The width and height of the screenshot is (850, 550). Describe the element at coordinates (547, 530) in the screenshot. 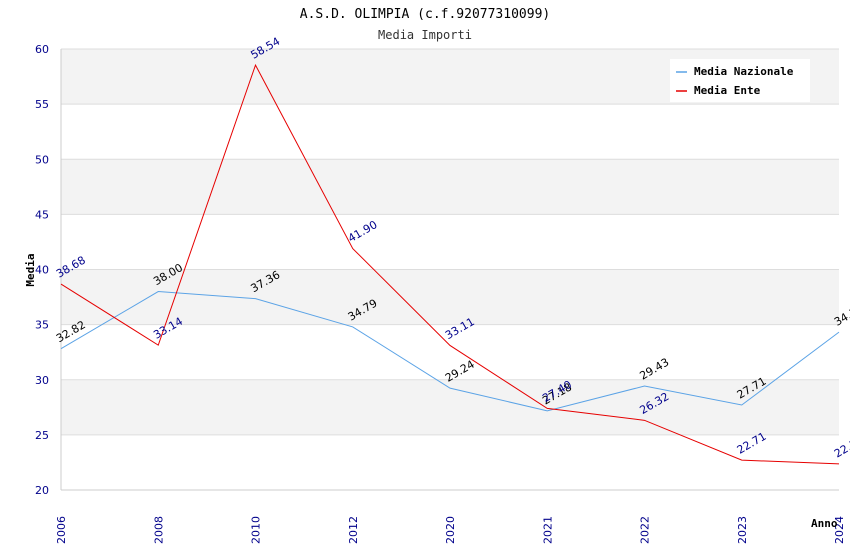

I see `x-tick-label: 2021` at that location.